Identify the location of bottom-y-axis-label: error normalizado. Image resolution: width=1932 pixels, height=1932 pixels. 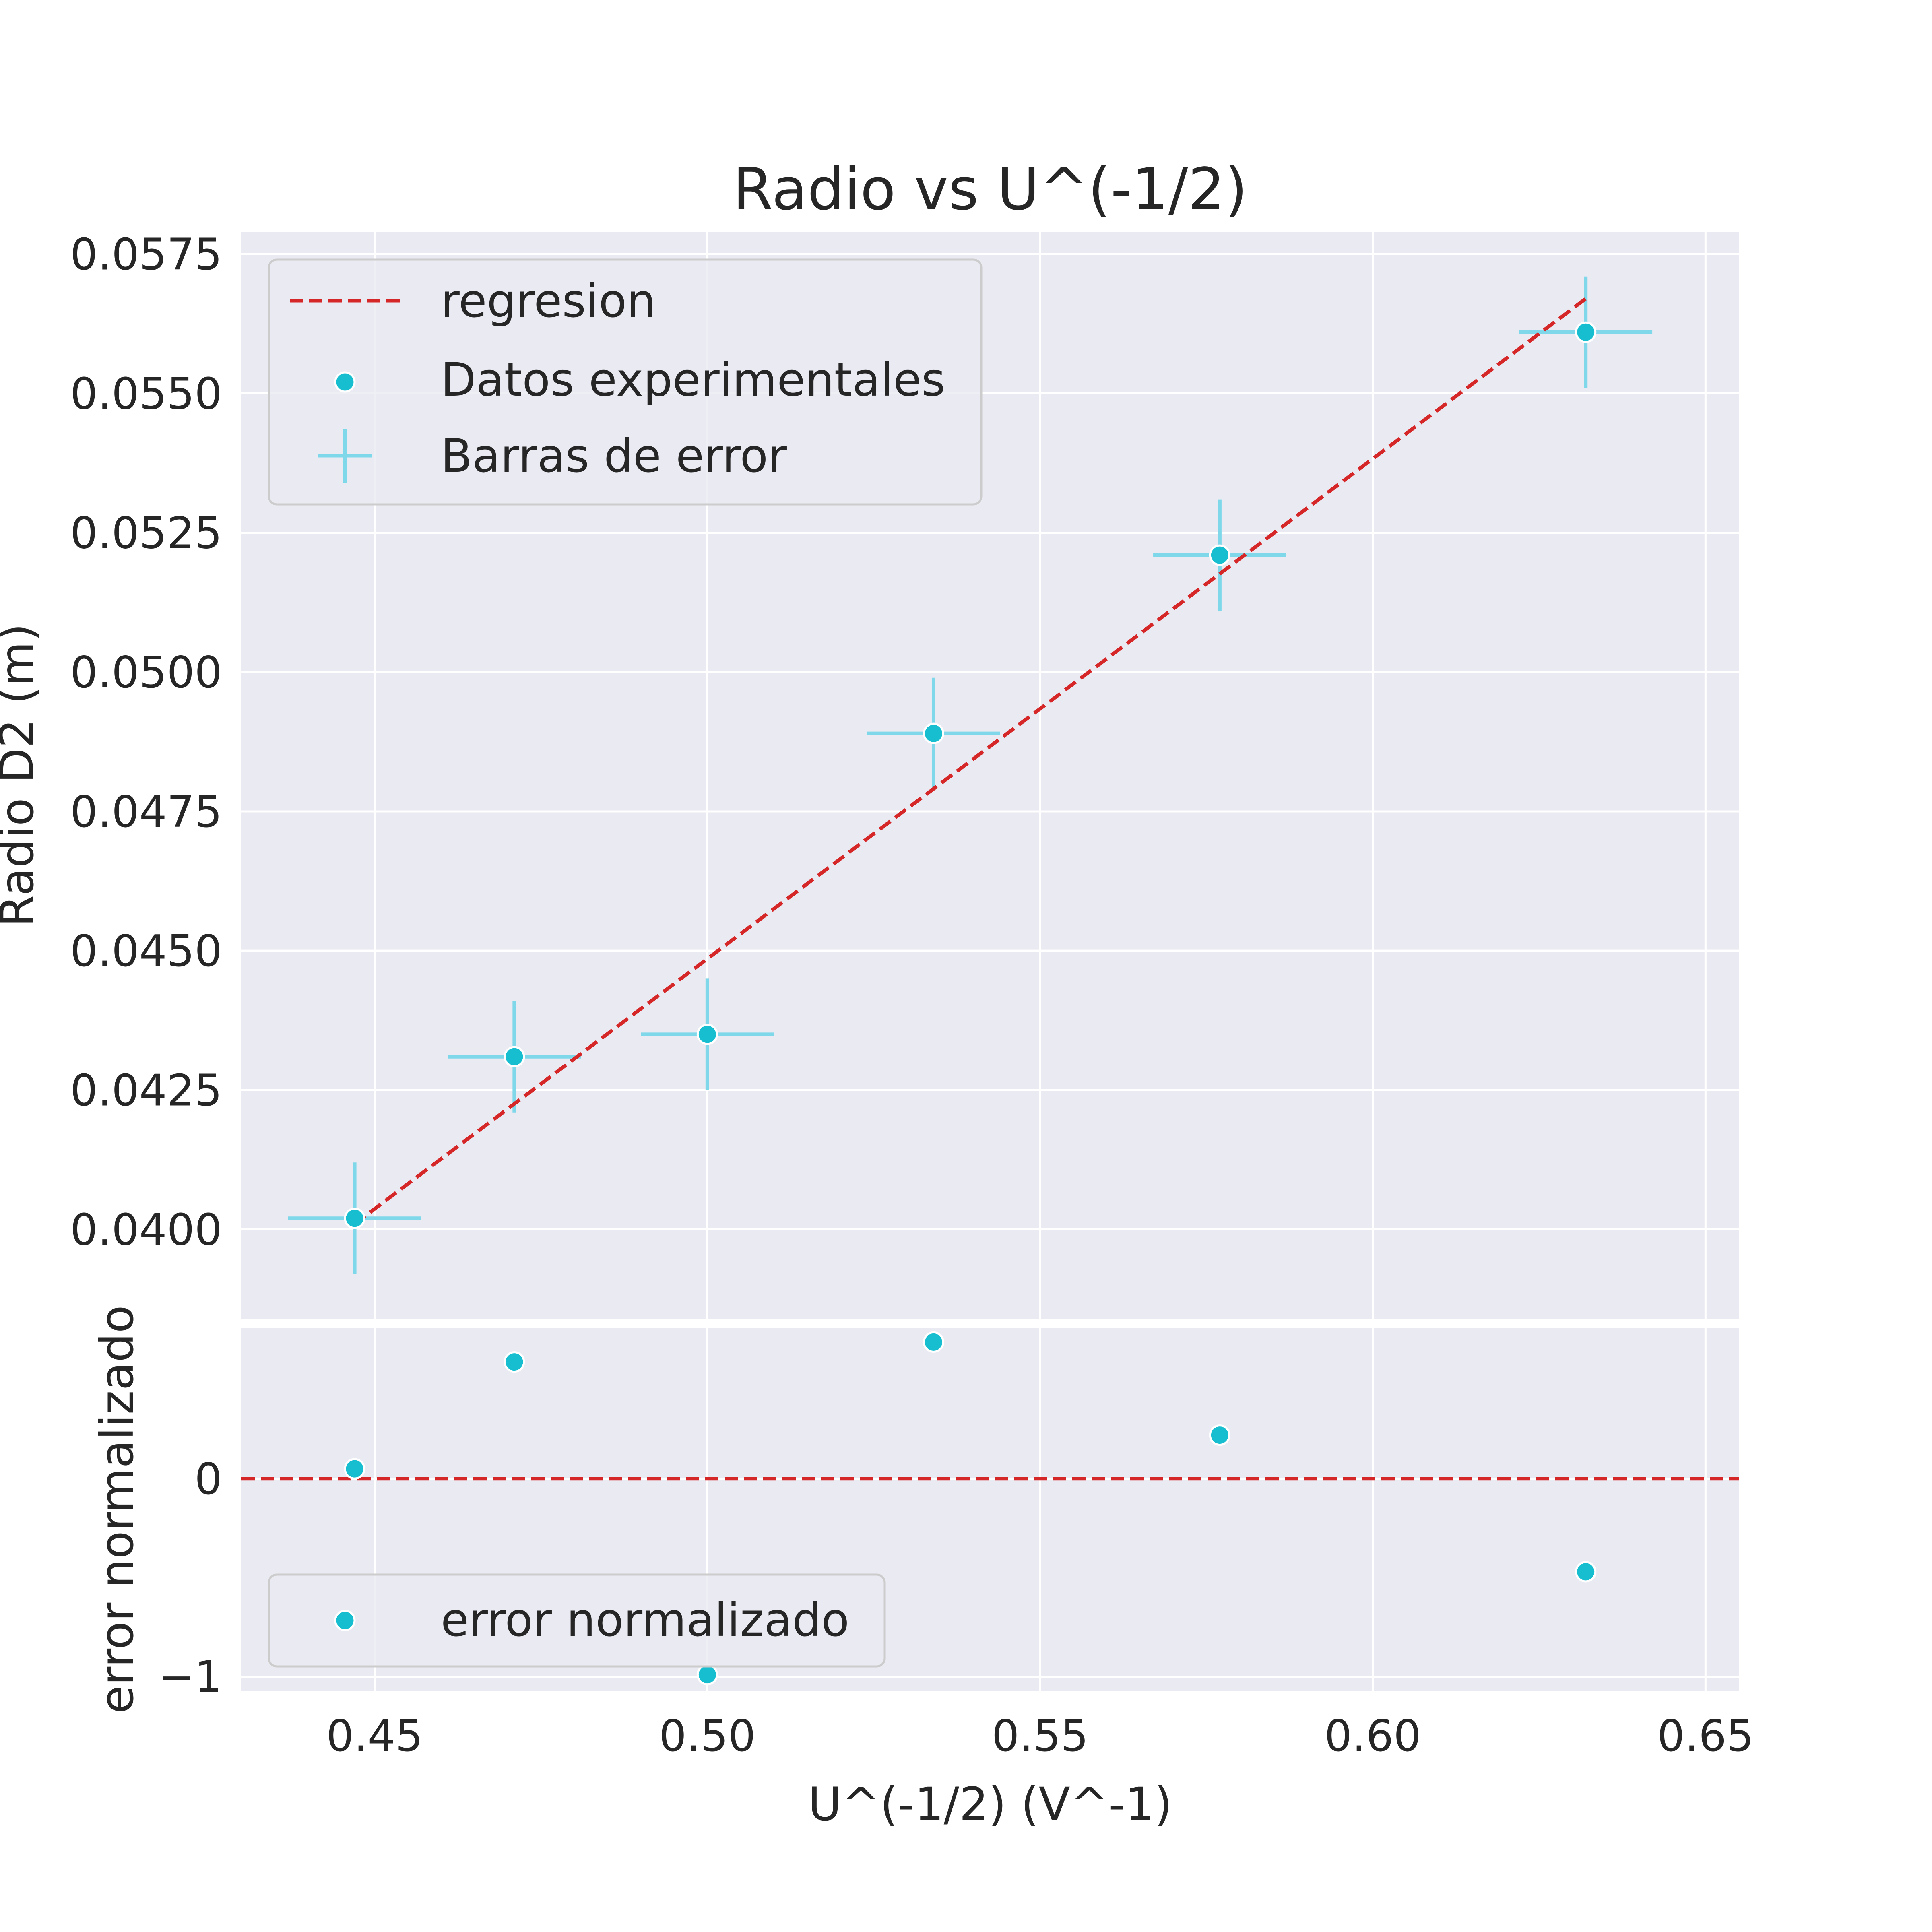
(117, 1509).